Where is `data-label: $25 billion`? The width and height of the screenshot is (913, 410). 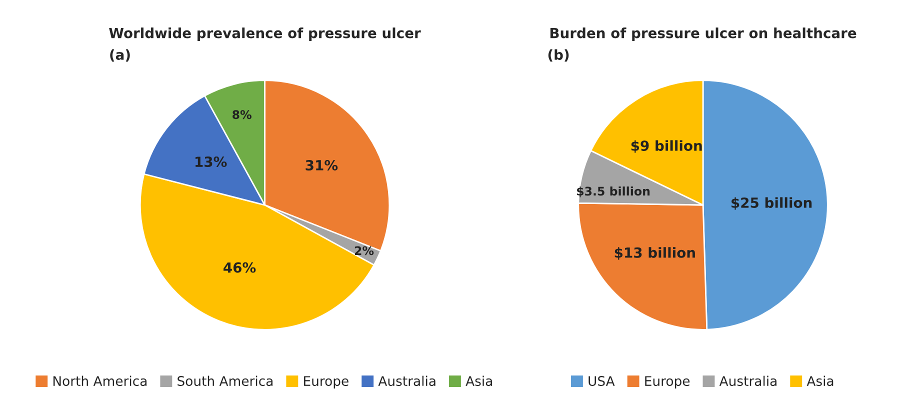
data-label: $25 billion is located at coordinates (772, 203).